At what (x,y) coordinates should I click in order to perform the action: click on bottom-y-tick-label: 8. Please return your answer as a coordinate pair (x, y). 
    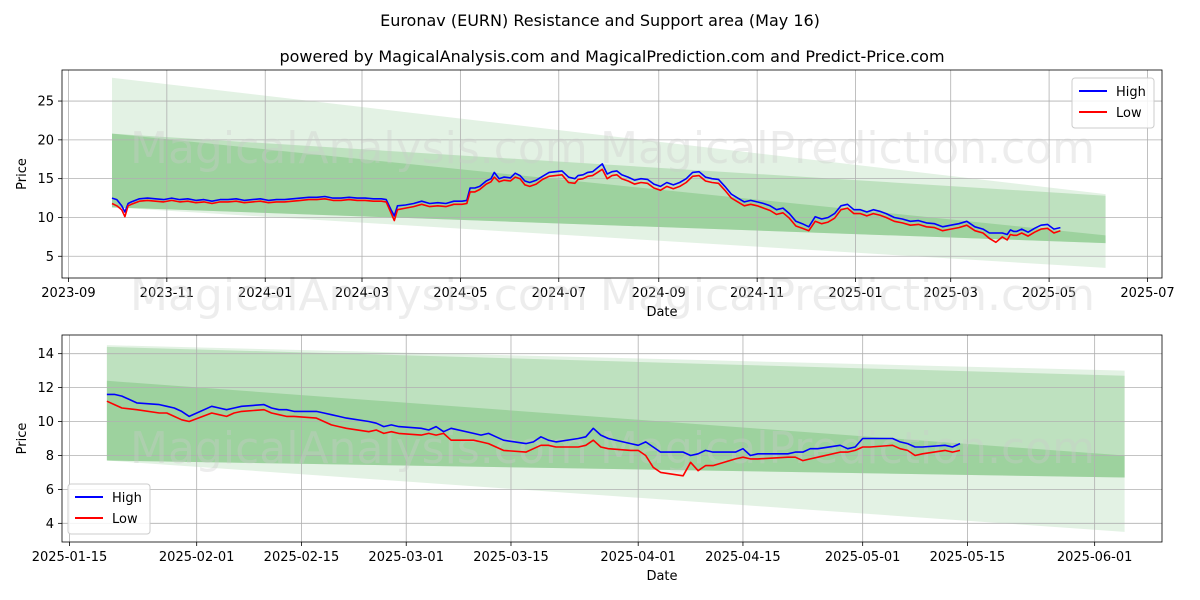
    Looking at the image, I should click on (50, 456).